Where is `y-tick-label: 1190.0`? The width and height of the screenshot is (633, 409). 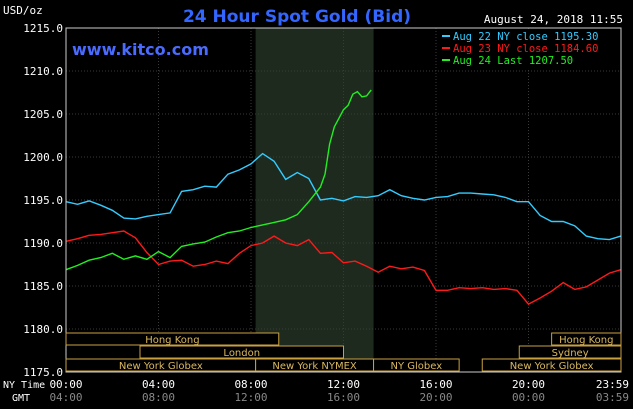
y-tick-label: 1190.0 is located at coordinates (43, 243).